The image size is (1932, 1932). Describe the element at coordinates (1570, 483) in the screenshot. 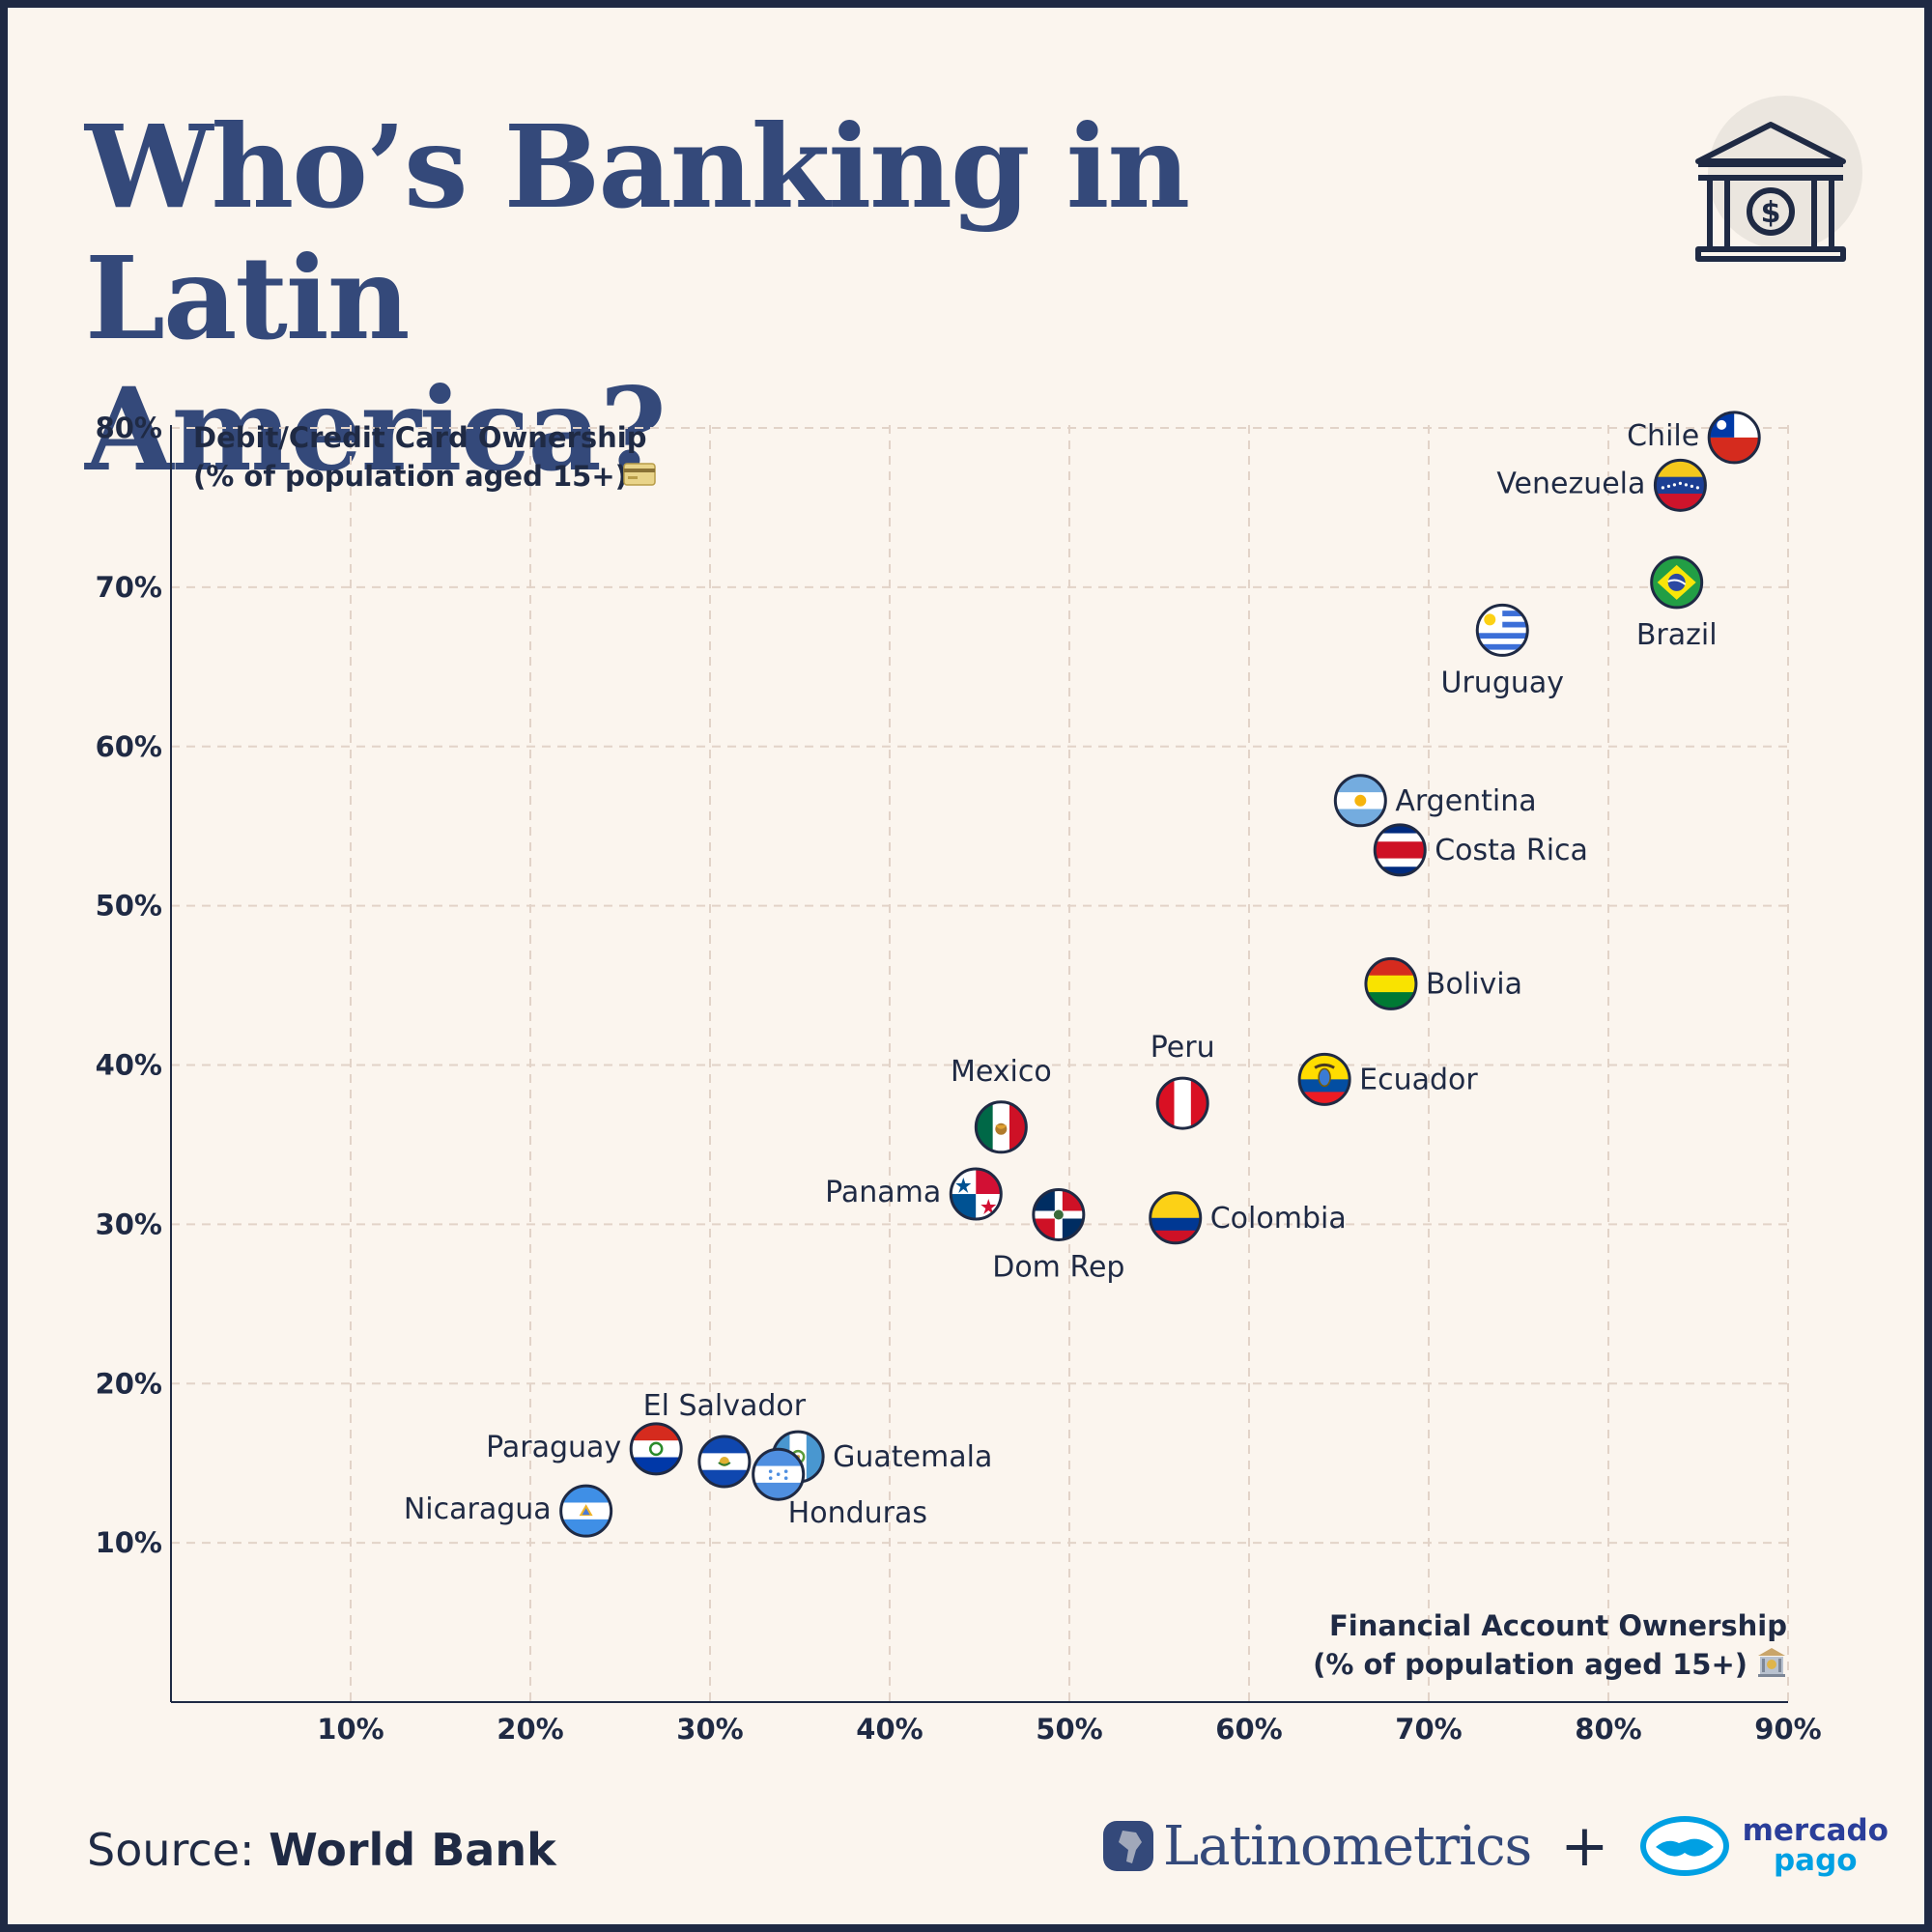

I see `label-venezuela: Venezuela` at that location.